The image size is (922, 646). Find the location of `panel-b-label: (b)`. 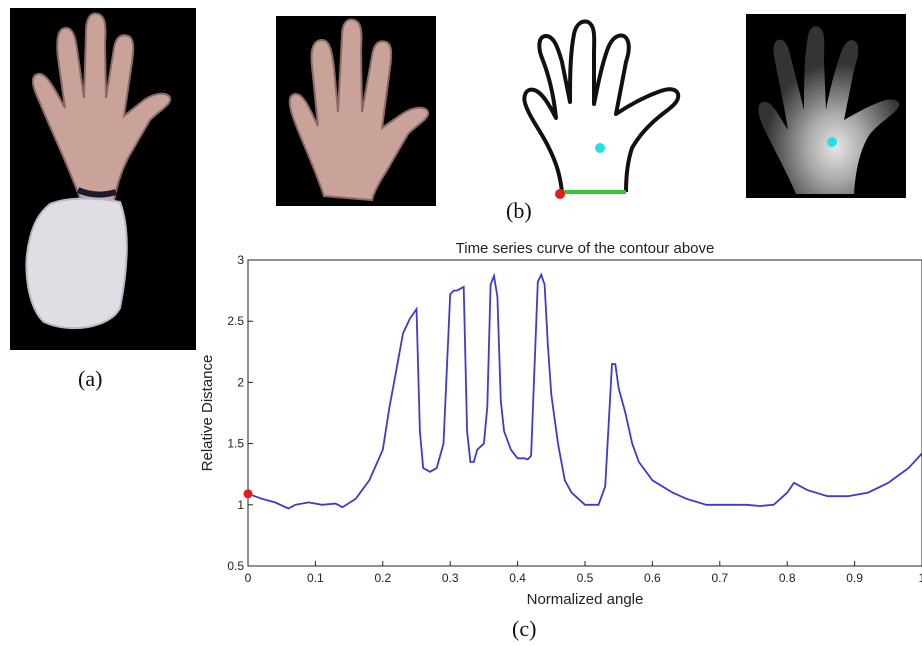

panel-b-label: (b) is located at coordinates (519, 210).